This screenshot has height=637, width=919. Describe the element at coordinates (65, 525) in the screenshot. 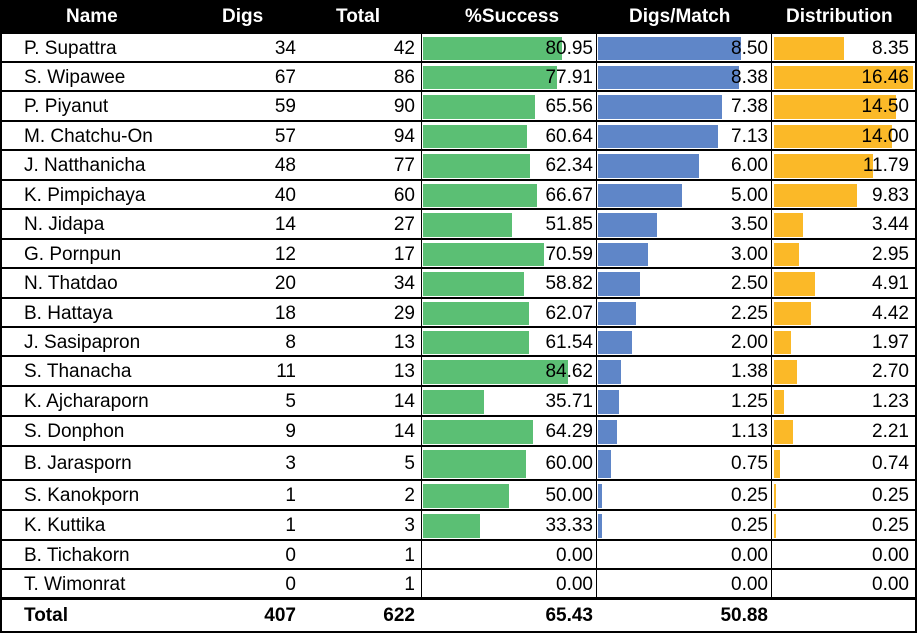

I see `player-name: K. Kuttika` at that location.